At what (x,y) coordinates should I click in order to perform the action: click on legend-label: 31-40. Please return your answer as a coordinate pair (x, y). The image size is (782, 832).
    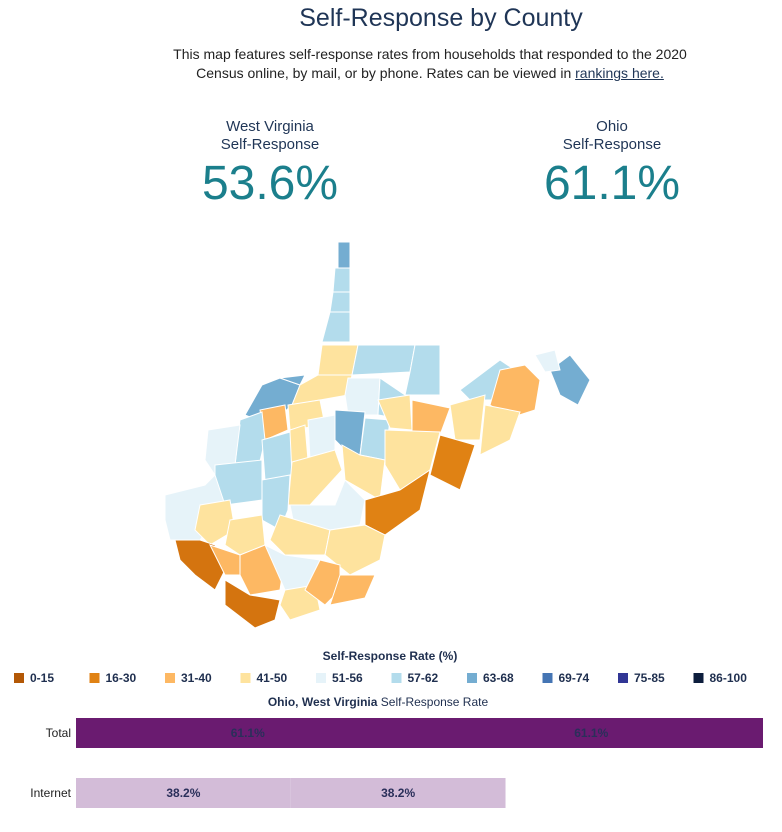
    Looking at the image, I should click on (196, 678).